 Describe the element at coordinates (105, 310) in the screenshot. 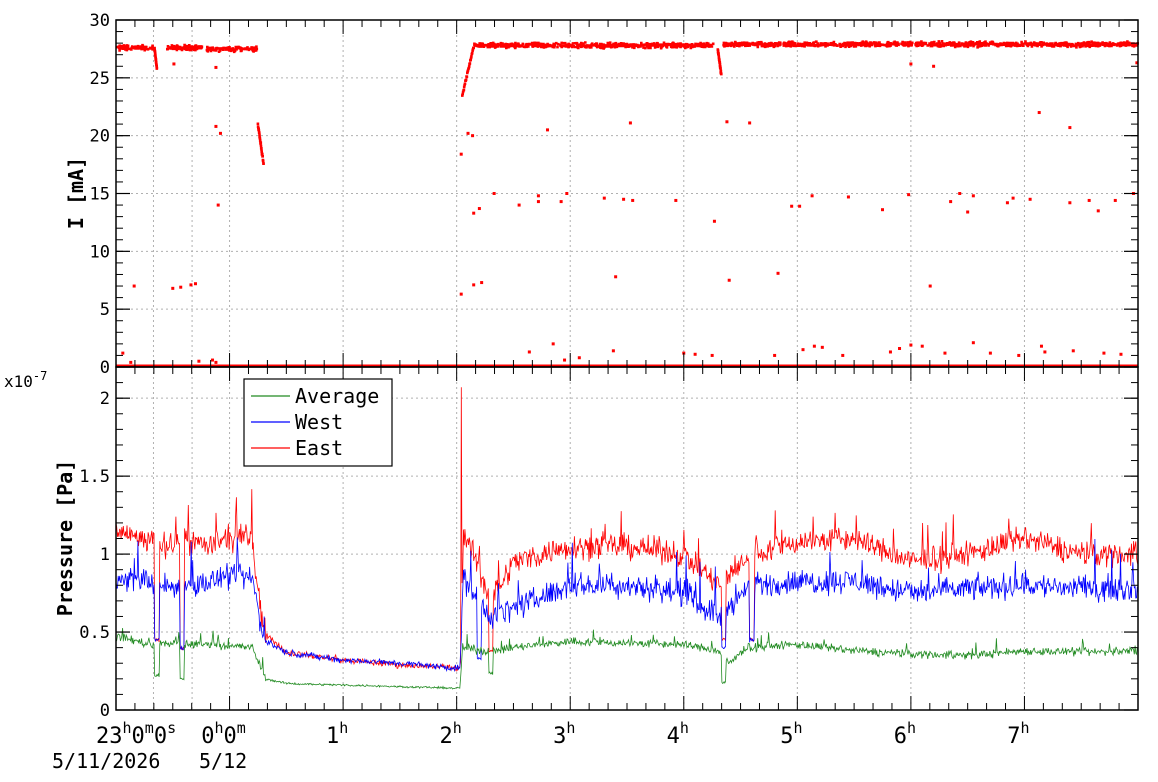

I see `y-tick-label: 5` at that location.